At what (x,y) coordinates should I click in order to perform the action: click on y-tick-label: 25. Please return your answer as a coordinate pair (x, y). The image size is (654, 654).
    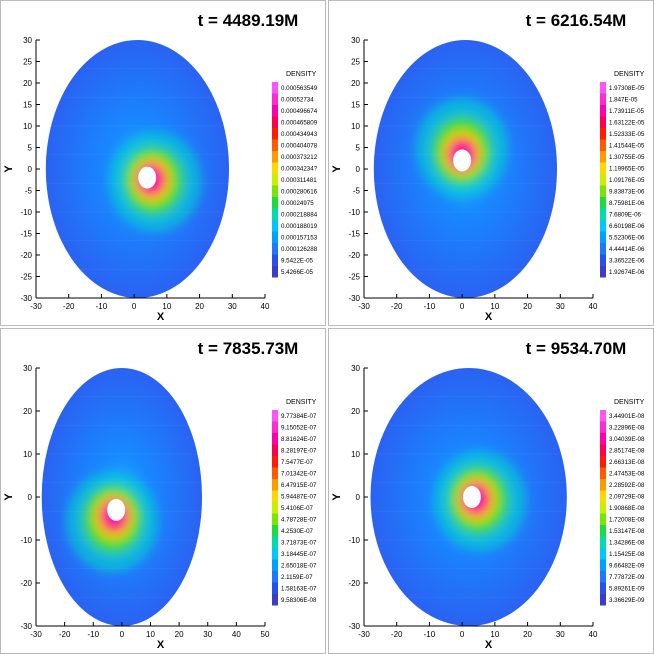
    Looking at the image, I should click on (355, 62).